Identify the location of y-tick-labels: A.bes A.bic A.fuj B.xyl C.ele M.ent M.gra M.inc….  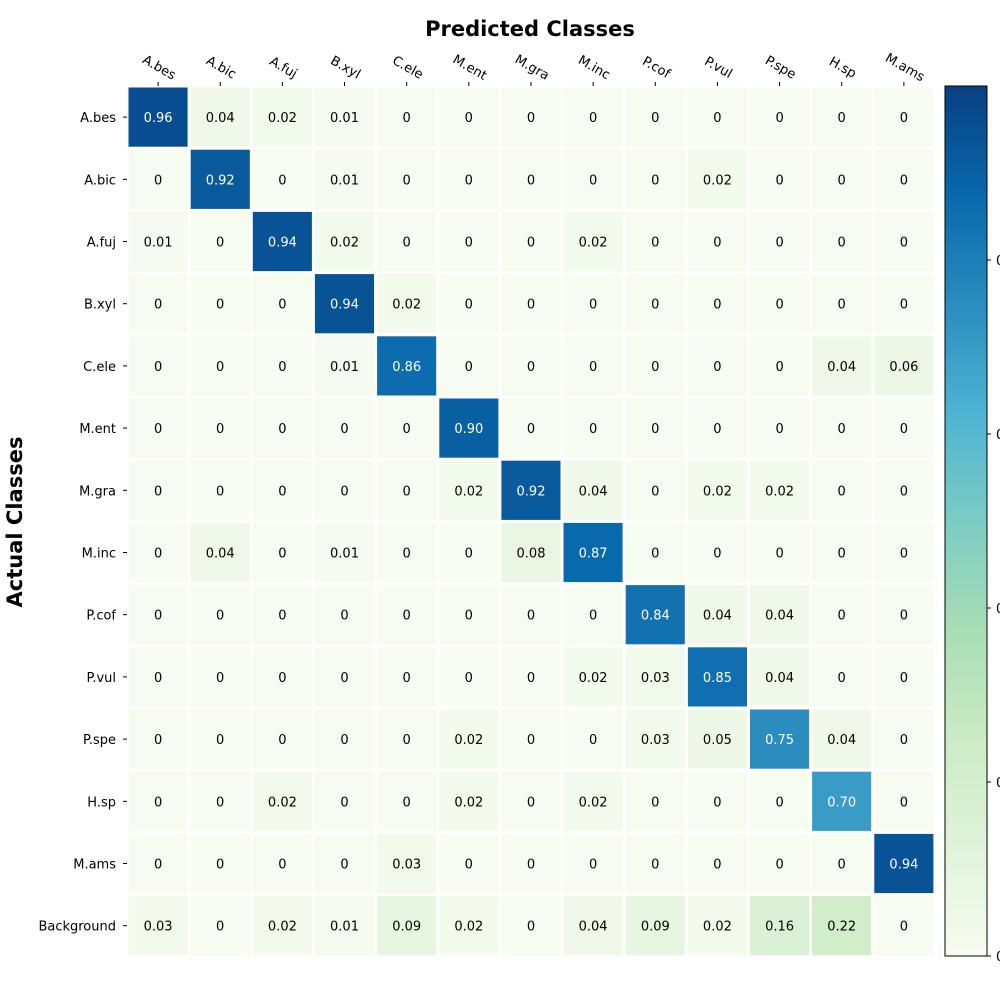
(82, 523).